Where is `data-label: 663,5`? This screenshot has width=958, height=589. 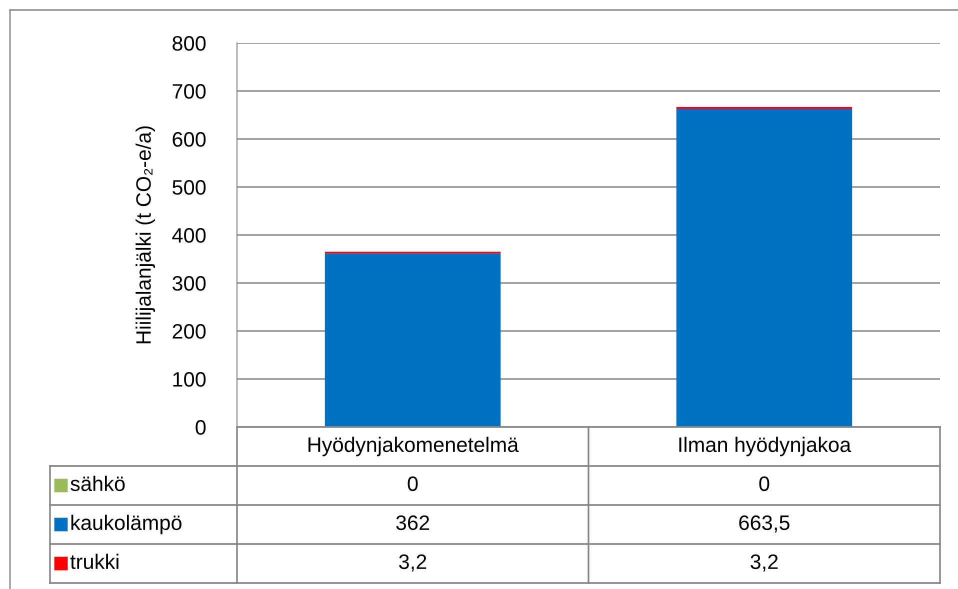 data-label: 663,5 is located at coordinates (764, 524).